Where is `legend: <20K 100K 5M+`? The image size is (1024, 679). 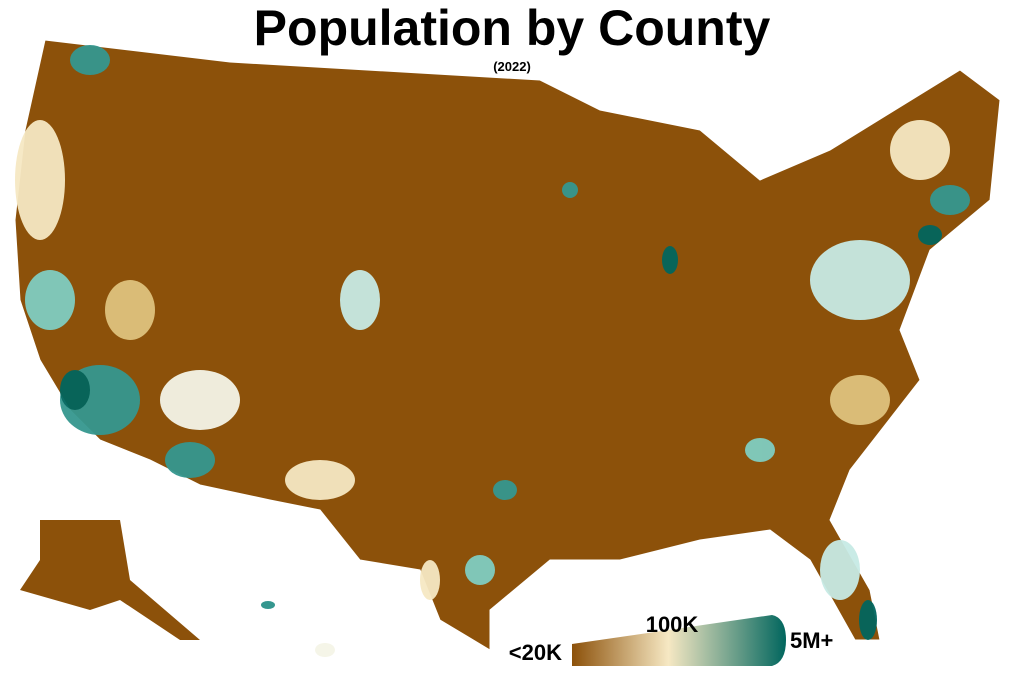 legend: <20K 100K 5M+ is located at coordinates (671, 639).